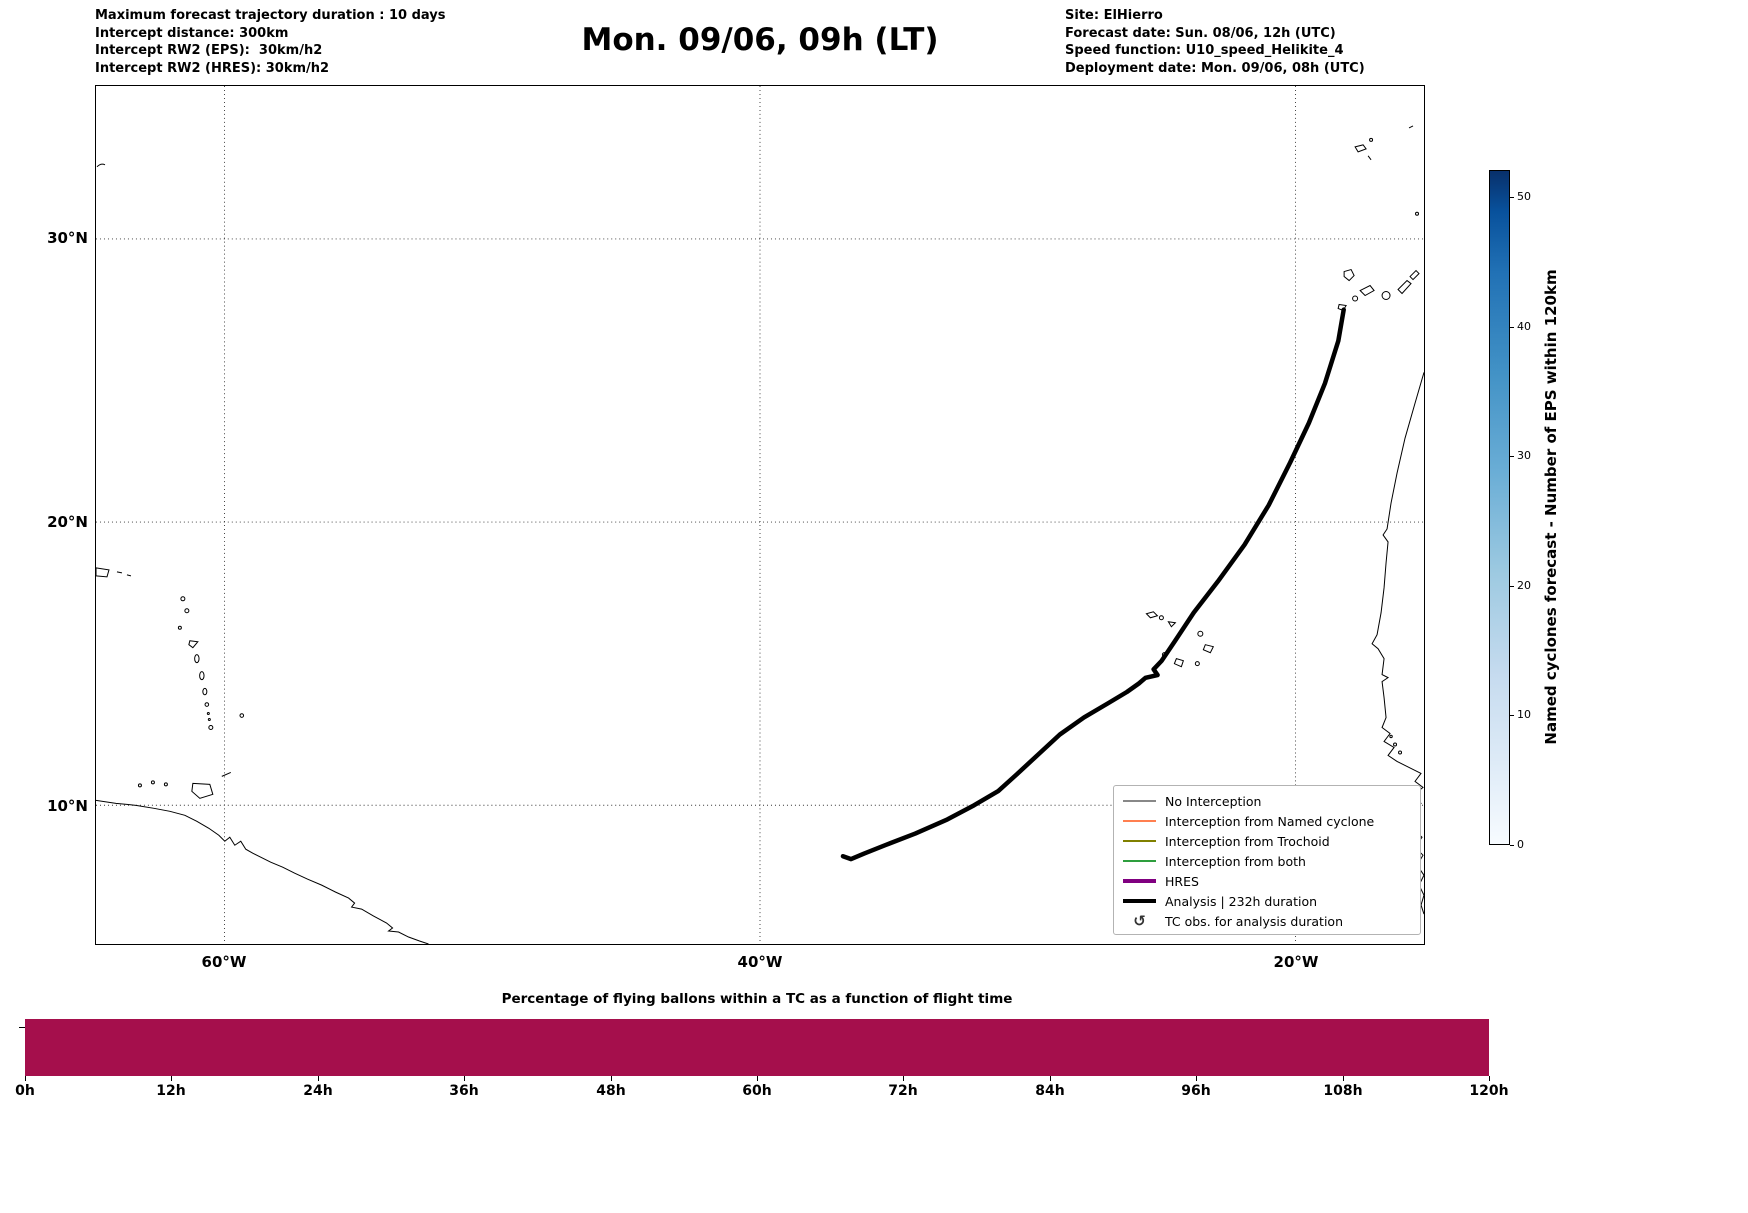 Image resolution: width=1748 pixels, height=1213 pixels. What do you see at coordinates (1267, 821) in the screenshot?
I see `legend-item-named-cyclone: Interception from Named cyclone` at bounding box center [1267, 821].